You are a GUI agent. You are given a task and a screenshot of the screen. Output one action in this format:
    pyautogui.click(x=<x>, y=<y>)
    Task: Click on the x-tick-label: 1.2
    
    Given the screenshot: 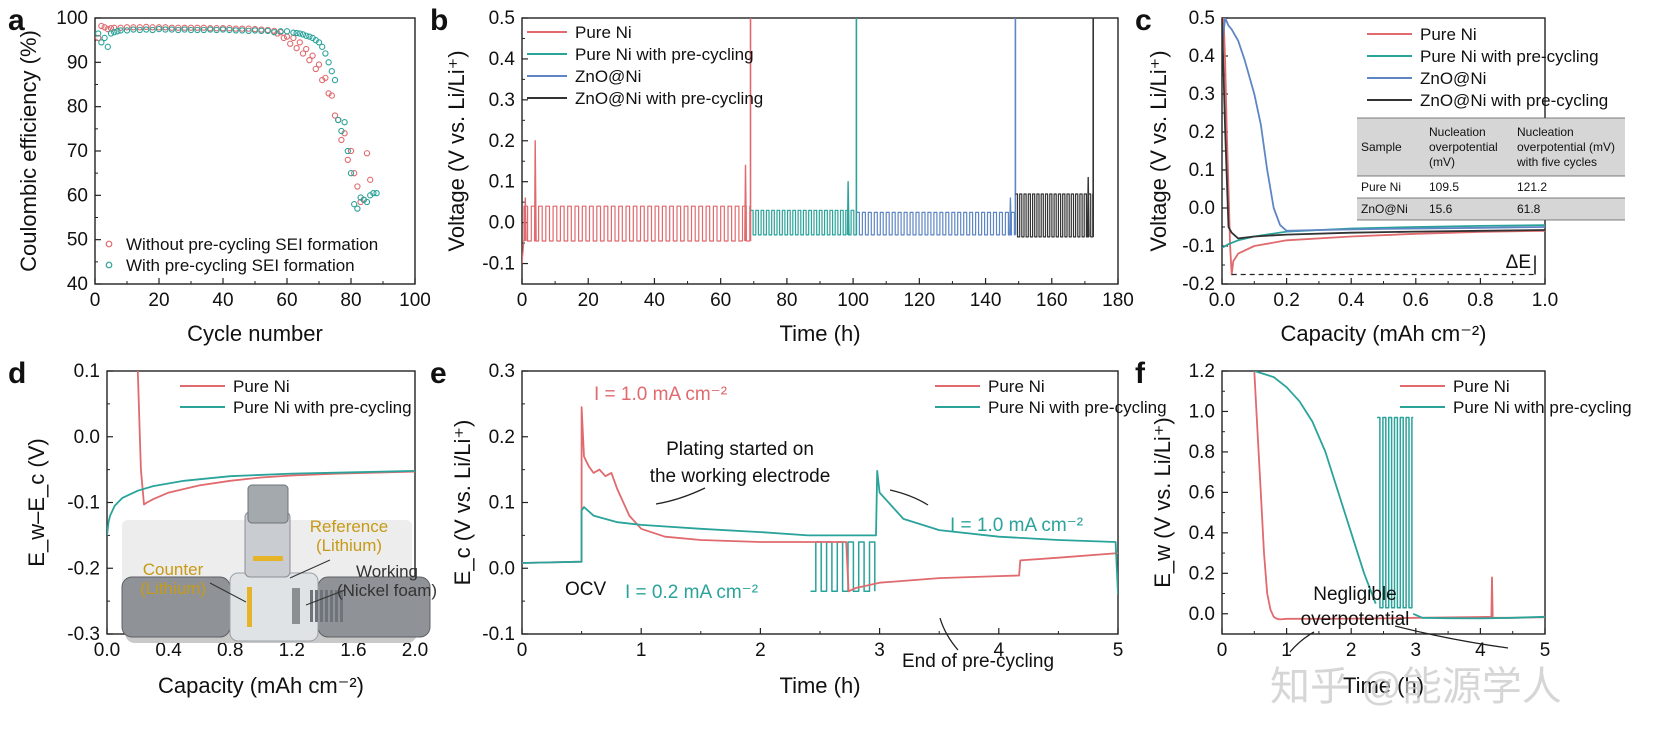 What is the action you would take?
    pyautogui.click(x=292, y=650)
    